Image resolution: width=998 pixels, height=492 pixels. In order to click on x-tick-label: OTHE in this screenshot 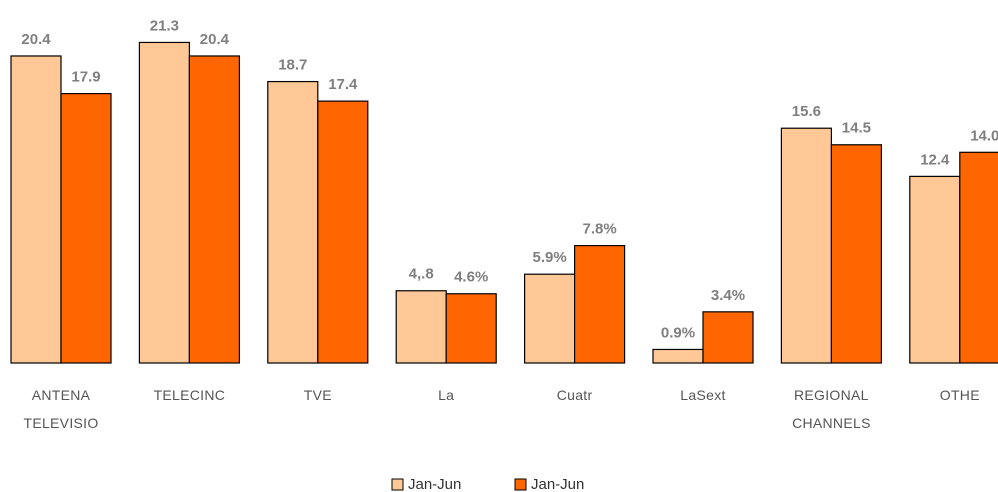, I will do `click(959, 395)`.